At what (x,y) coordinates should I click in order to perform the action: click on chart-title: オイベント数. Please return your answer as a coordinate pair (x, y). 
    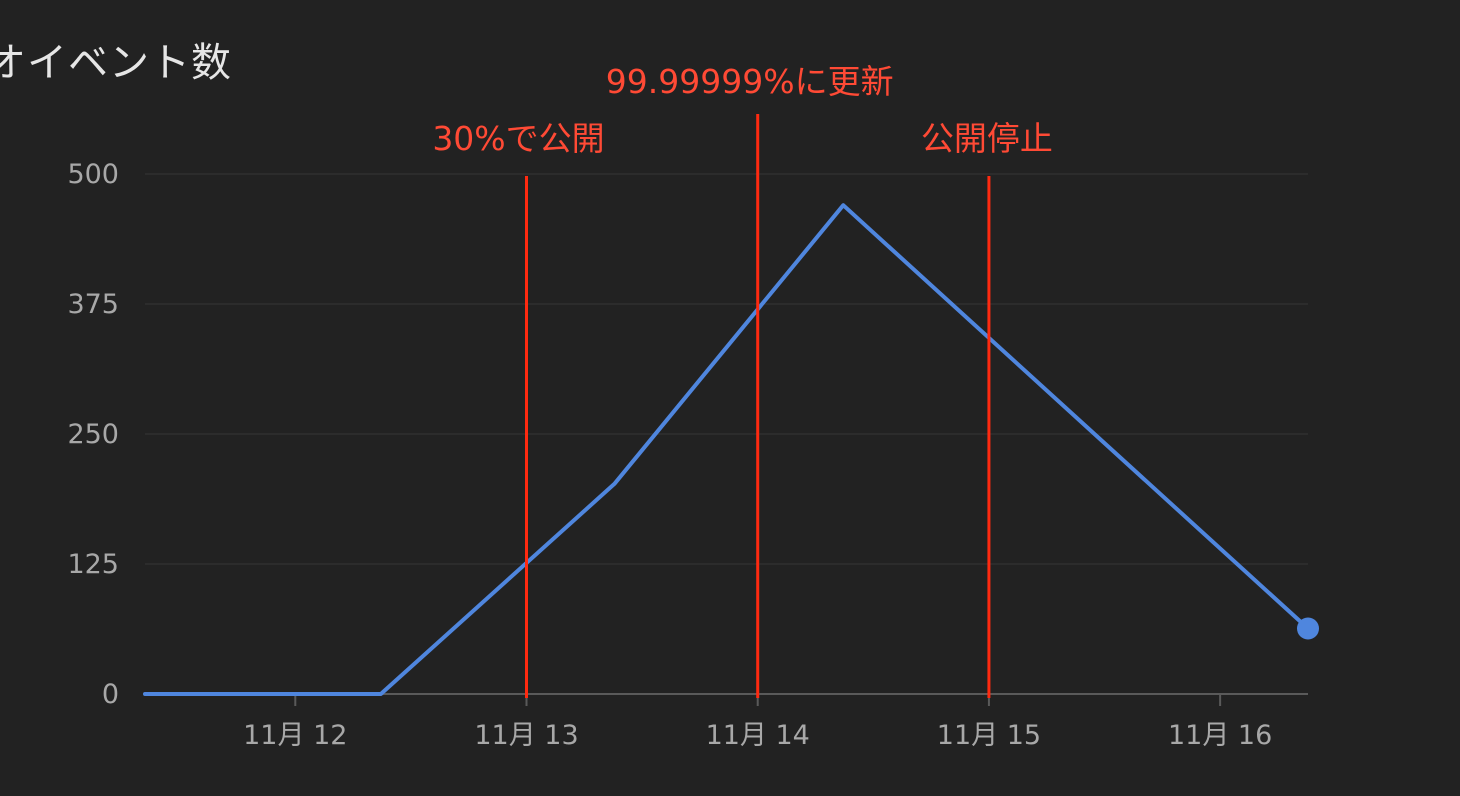
    Looking at the image, I should click on (116, 63).